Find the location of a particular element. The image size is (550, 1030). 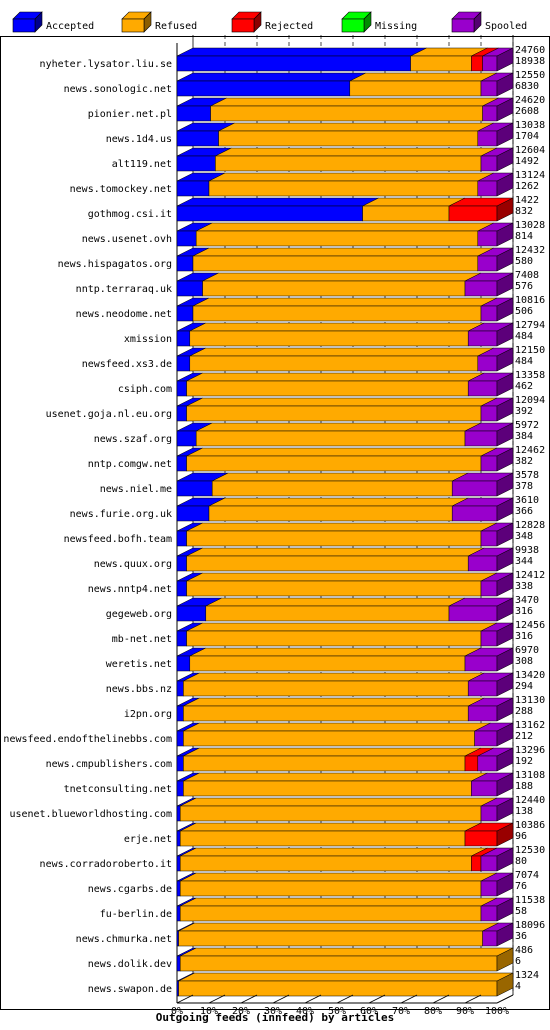

bar-row-erje-net is located at coordinates (345, 834).